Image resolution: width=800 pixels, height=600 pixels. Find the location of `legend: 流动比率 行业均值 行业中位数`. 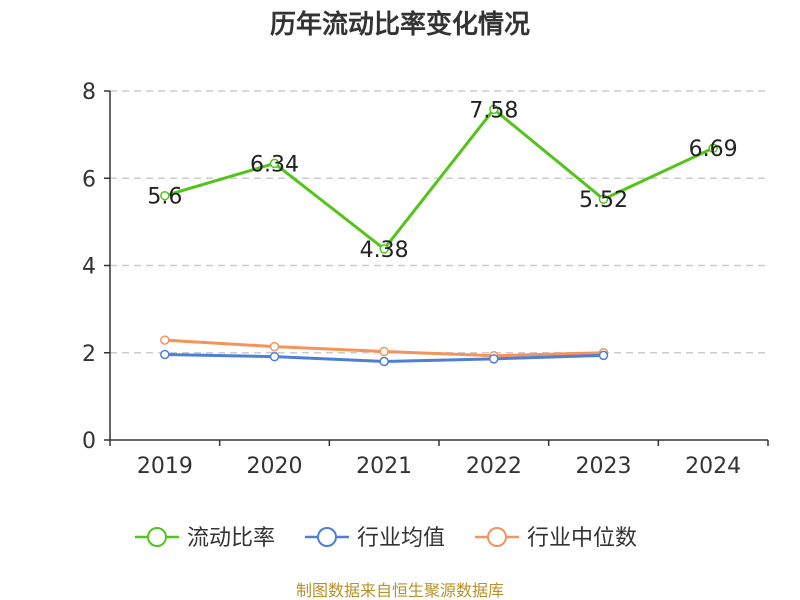

legend: 流动比率 行业均值 行业中位数 is located at coordinates (386, 538).